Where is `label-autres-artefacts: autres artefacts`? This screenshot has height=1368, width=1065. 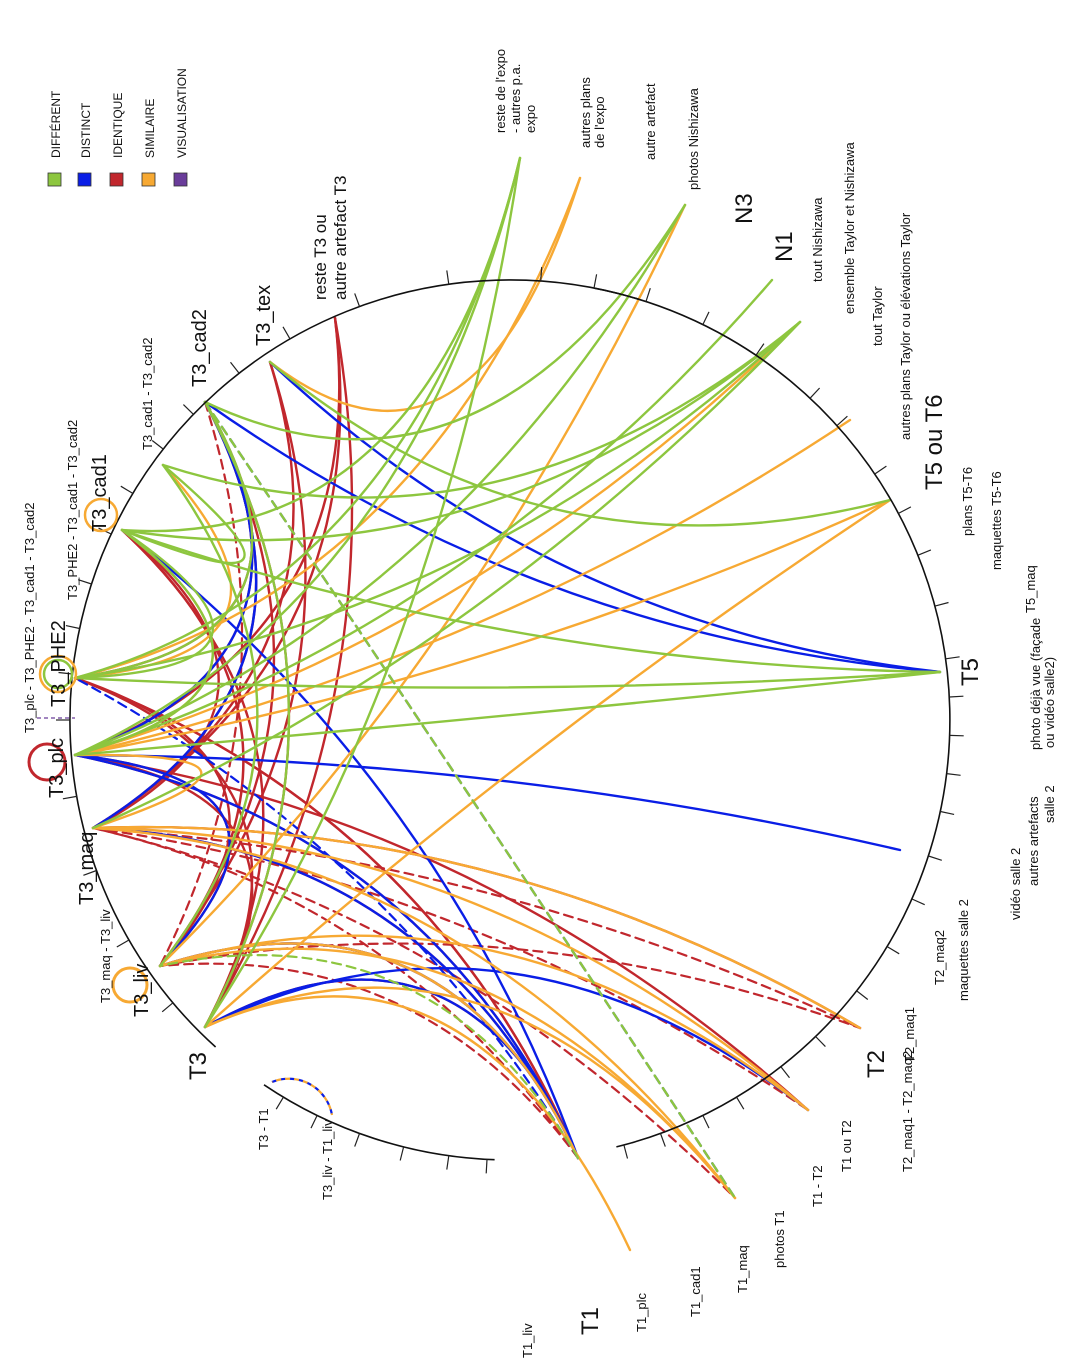
label-autres-artefacts: autres artefacts is located at coordinates (1033, 841).